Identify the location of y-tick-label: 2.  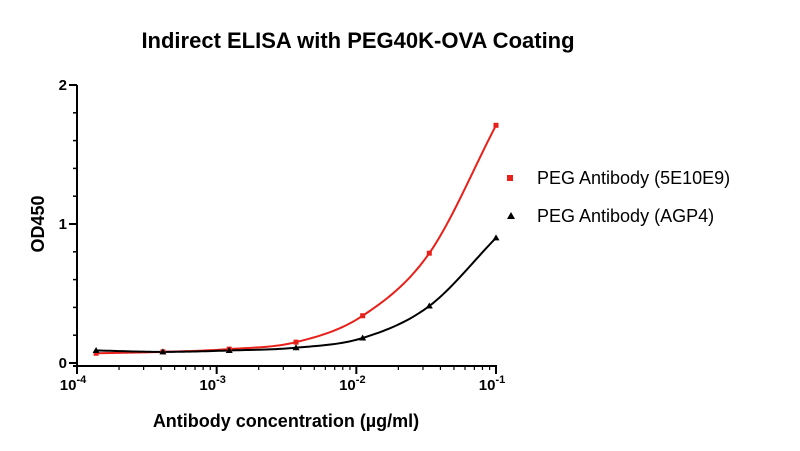
(63, 85).